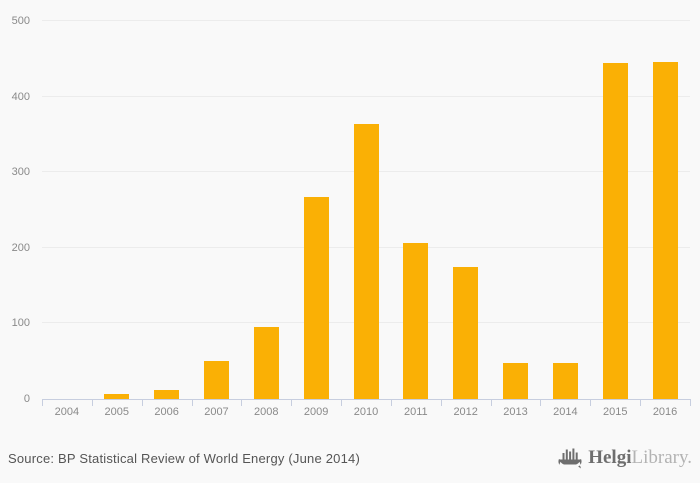 The height and width of the screenshot is (483, 700). What do you see at coordinates (466, 333) in the screenshot?
I see `bar-2012` at bounding box center [466, 333].